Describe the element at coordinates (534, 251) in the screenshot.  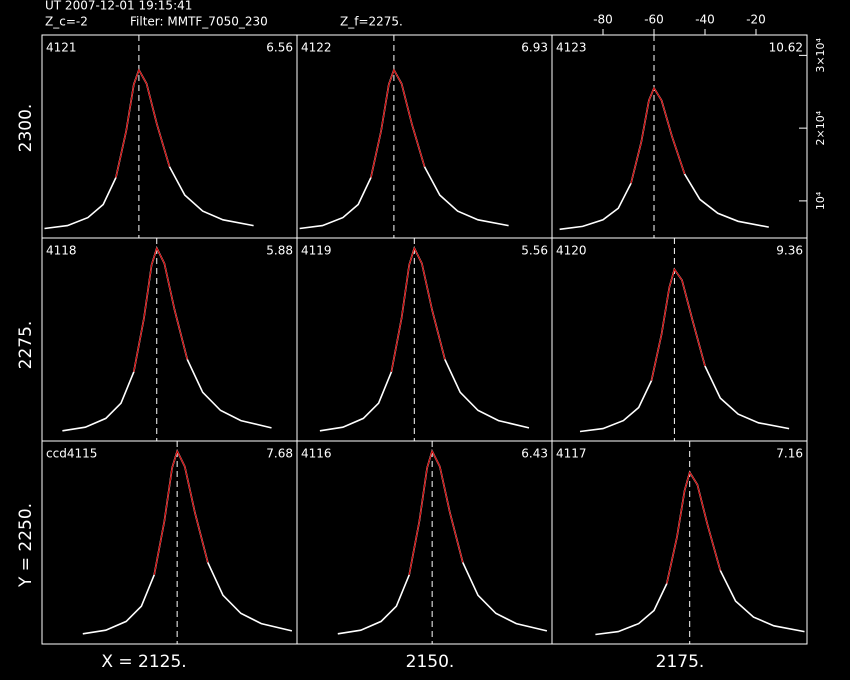
I see `panel-annotation: 5.56` at that location.